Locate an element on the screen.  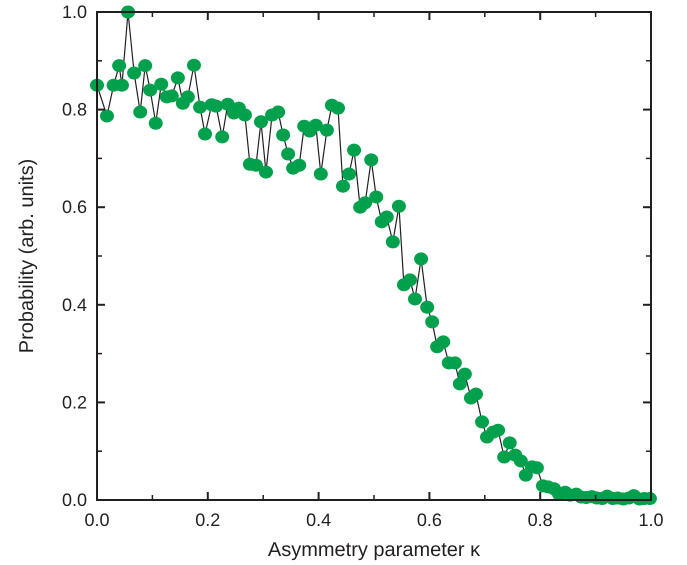
y-axis-title: Probability (arb. units) is located at coordinates (27, 256).